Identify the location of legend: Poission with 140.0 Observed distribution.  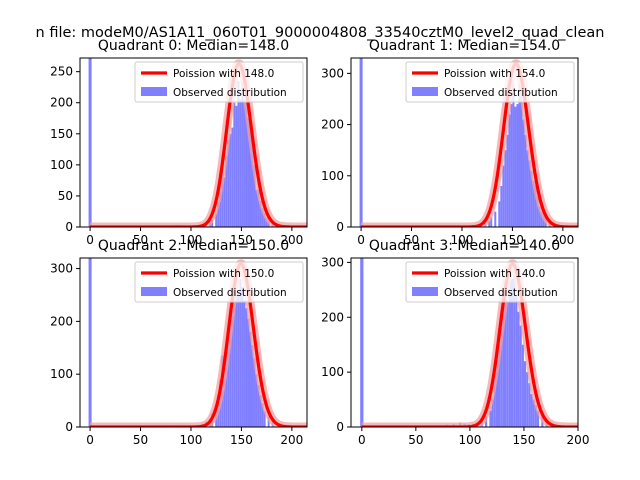
(490, 282).